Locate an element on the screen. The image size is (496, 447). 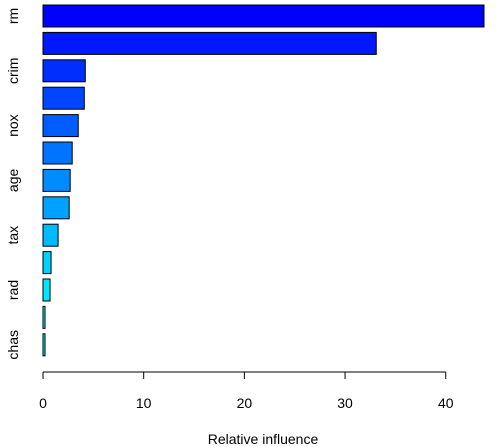
bar-indus is located at coordinates (47, 263).